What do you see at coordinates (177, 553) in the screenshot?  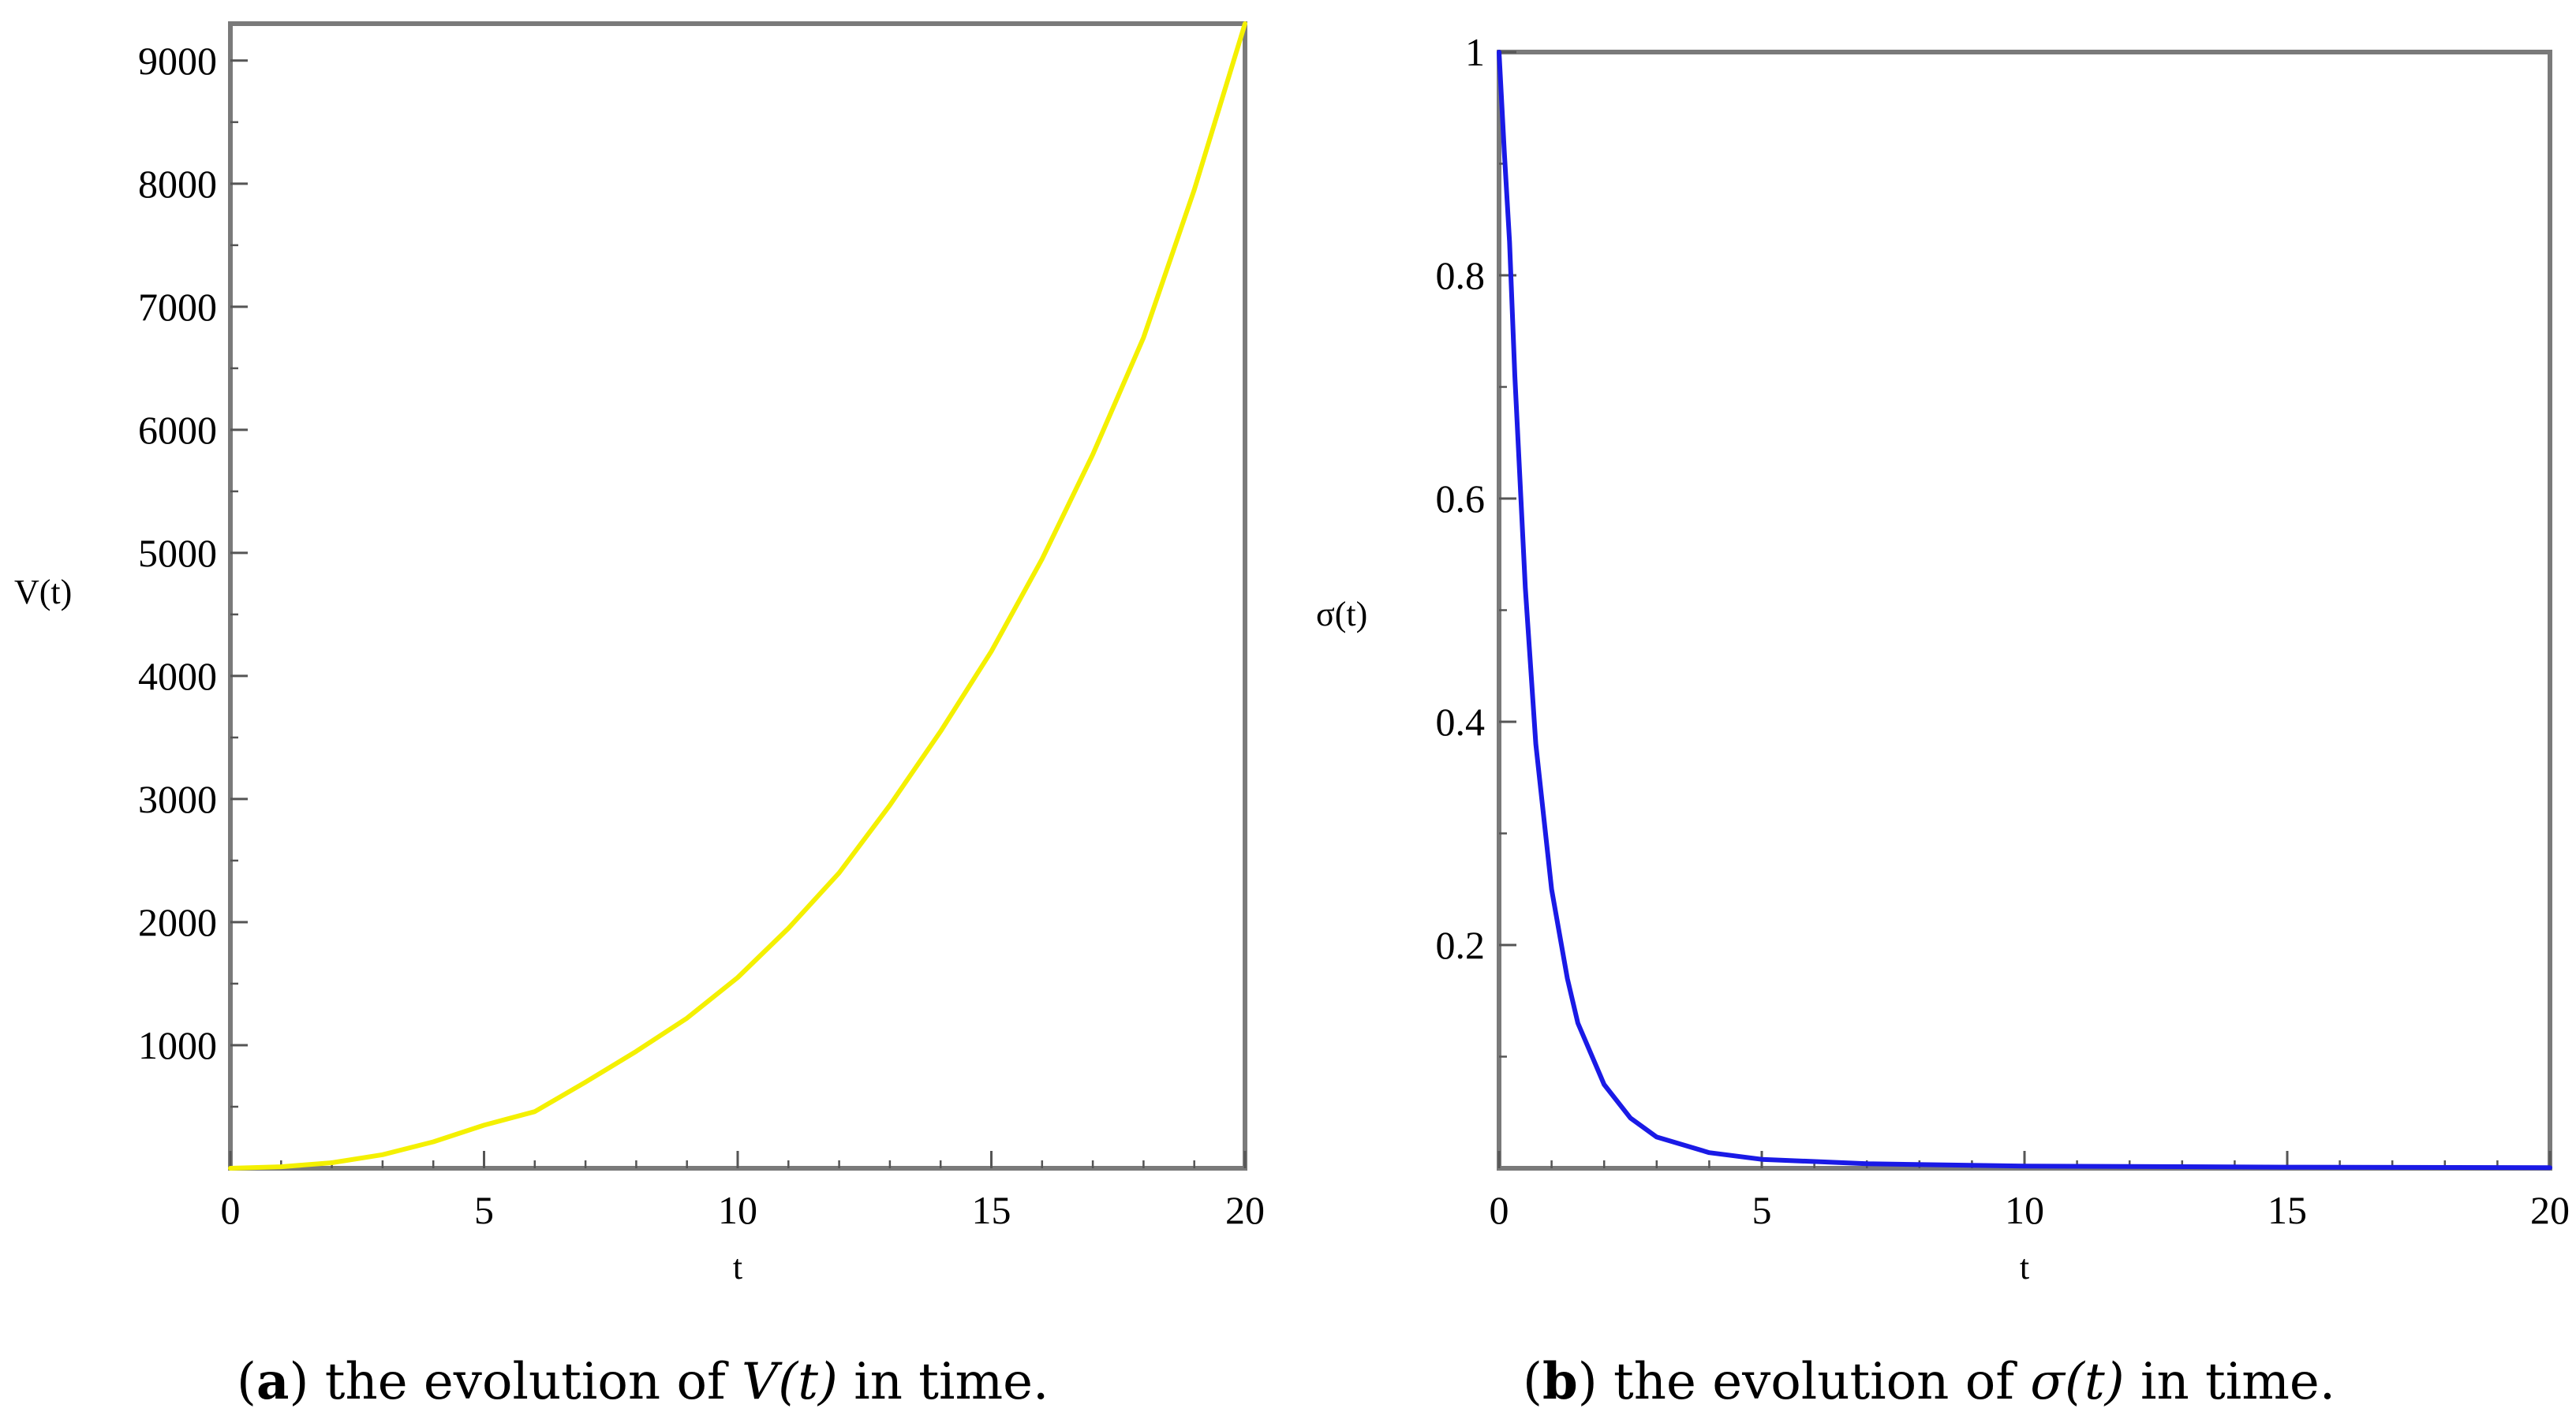 I see `y-tick-label: 5000` at bounding box center [177, 553].